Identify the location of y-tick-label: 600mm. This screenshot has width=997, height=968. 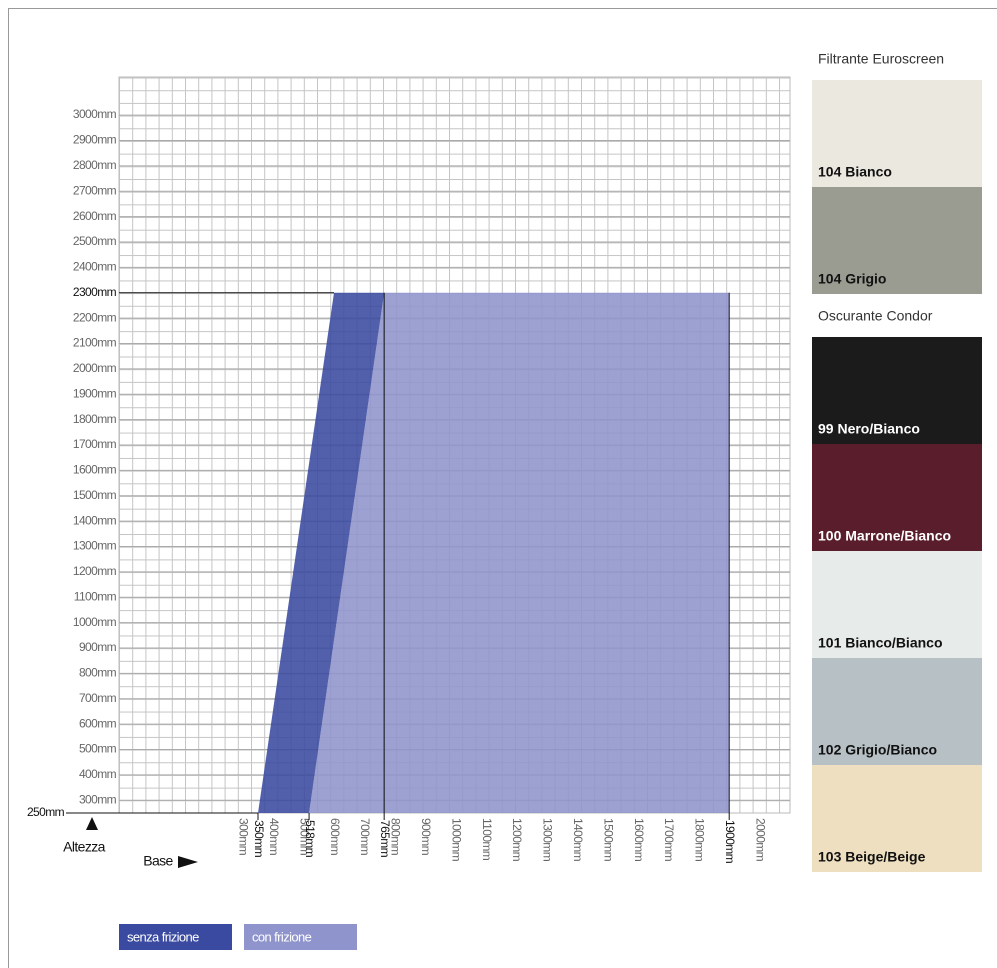
(98, 723).